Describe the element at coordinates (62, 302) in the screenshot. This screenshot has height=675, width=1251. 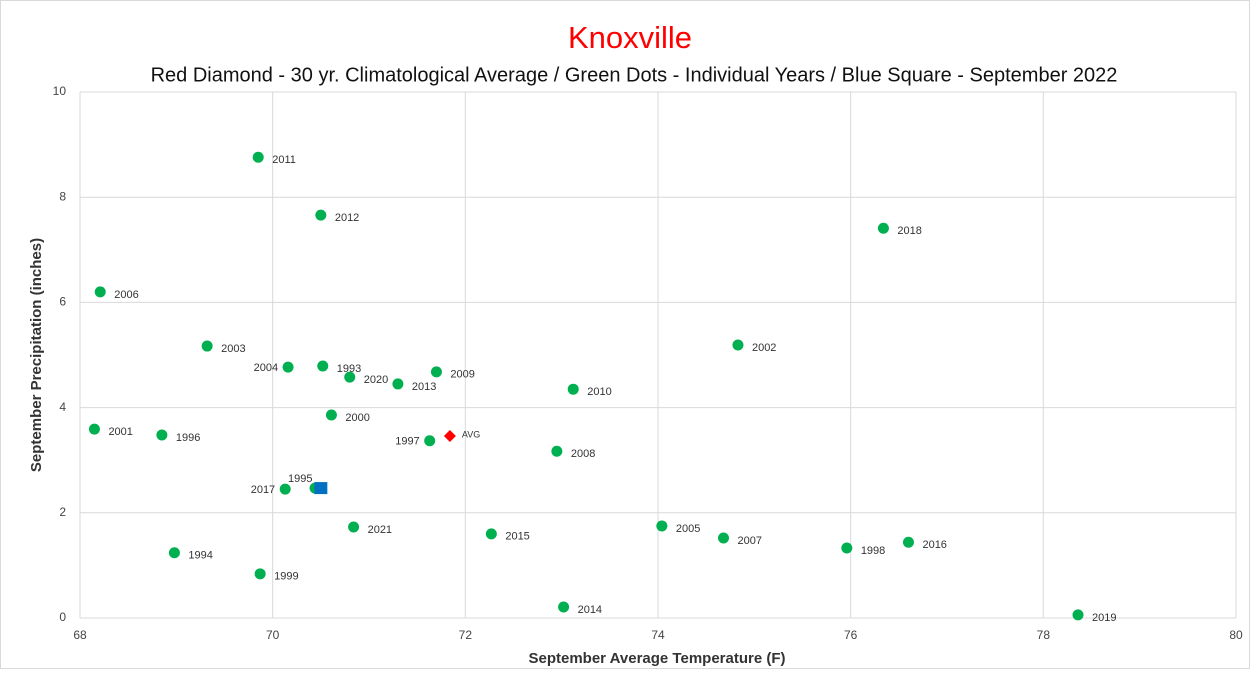
I see `y-tick-label: 6` at that location.